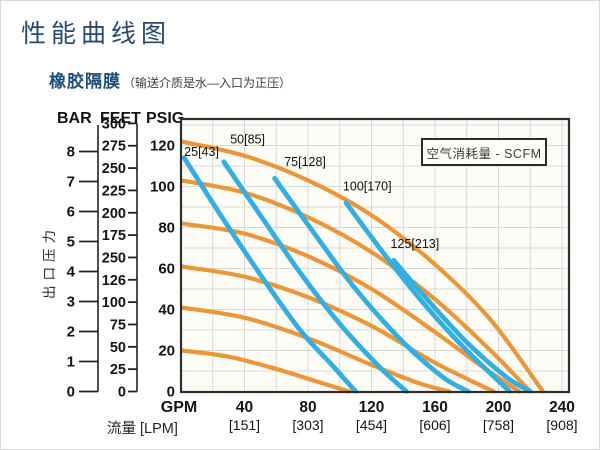 This screenshot has width=600, height=450. Describe the element at coordinates (371, 425) in the screenshot. I see `lpm-tick-label: [454]` at that location.